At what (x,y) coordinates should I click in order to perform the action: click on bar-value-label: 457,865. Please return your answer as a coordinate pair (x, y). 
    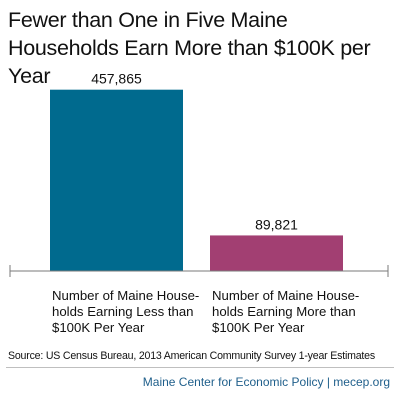
    Looking at the image, I should click on (116, 79).